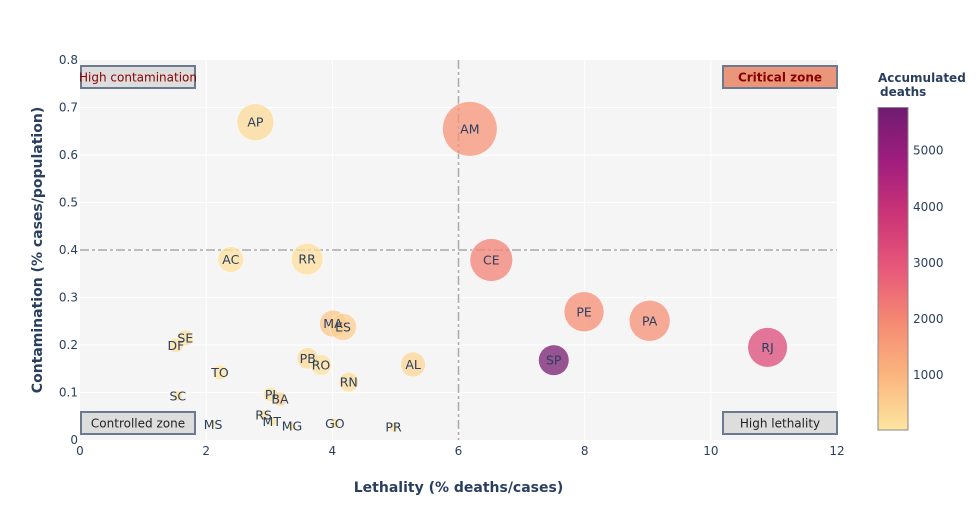 This screenshot has height=520, width=980. I want to click on y-axis-ticks: 0 0.1 0.2 0.3 0.4 0.5 0.6 0.7 0.8, so click(68, 250).